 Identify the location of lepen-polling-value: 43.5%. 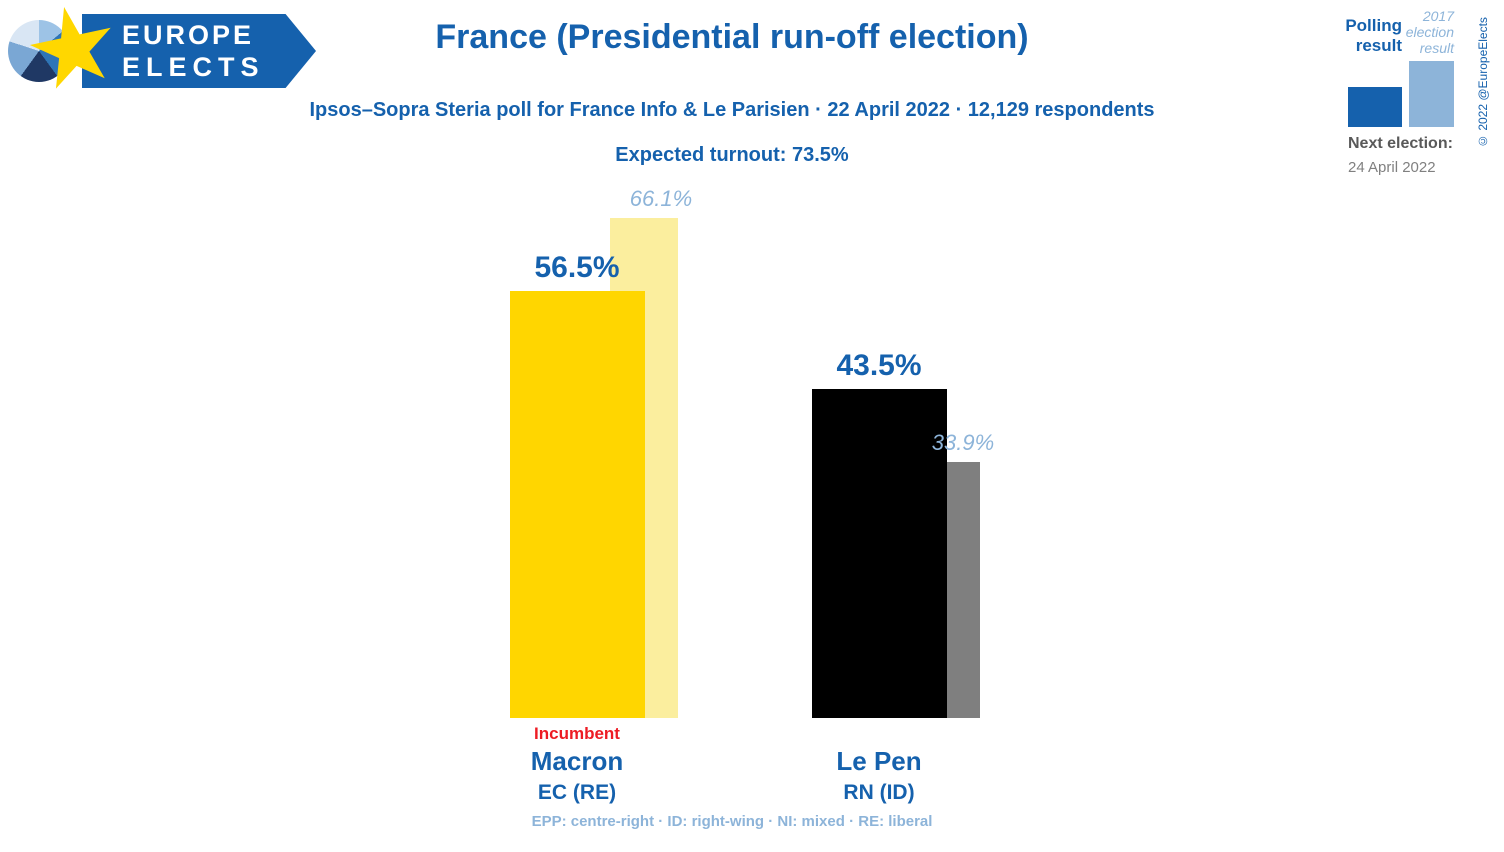
(879, 365).